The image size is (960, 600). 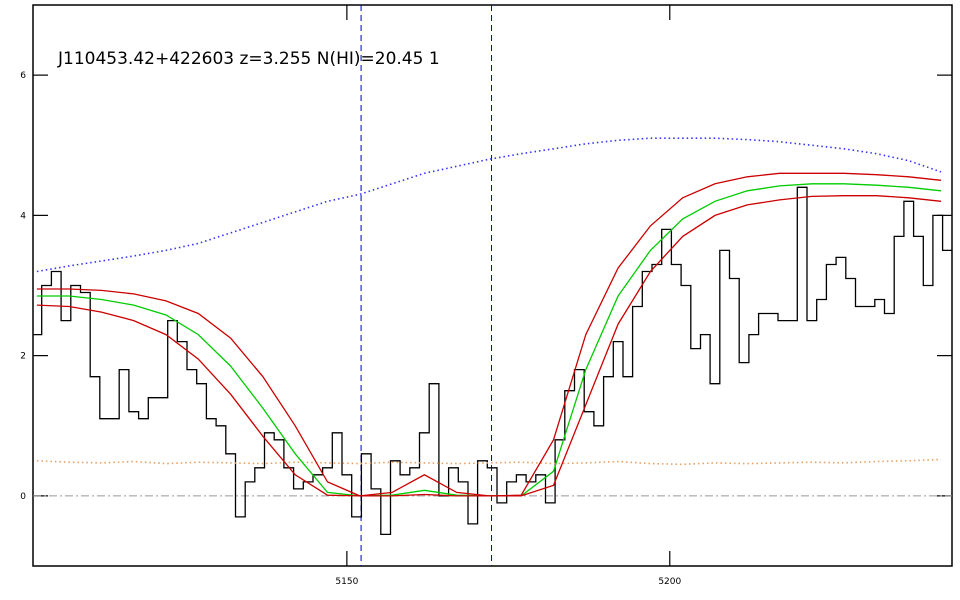 I want to click on chart-title: J110453.42+422603 z=3.255 N(HI)=20.45 1, so click(x=248, y=59).